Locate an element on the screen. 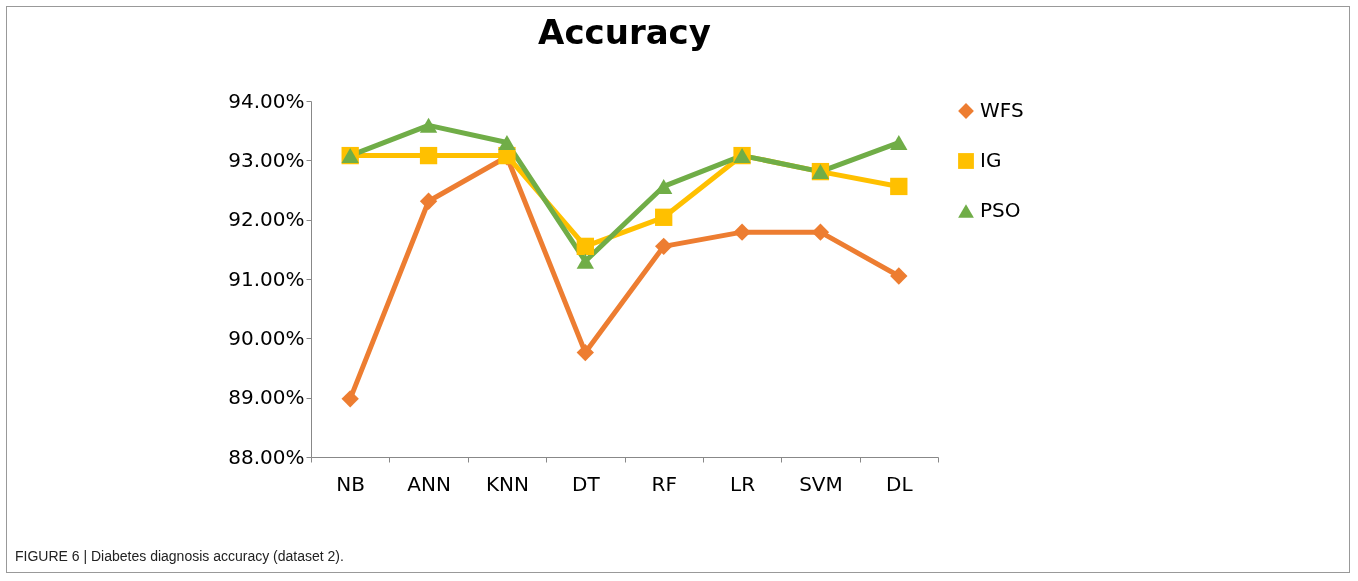  y-tick-label: 92.00% is located at coordinates (266, 219).